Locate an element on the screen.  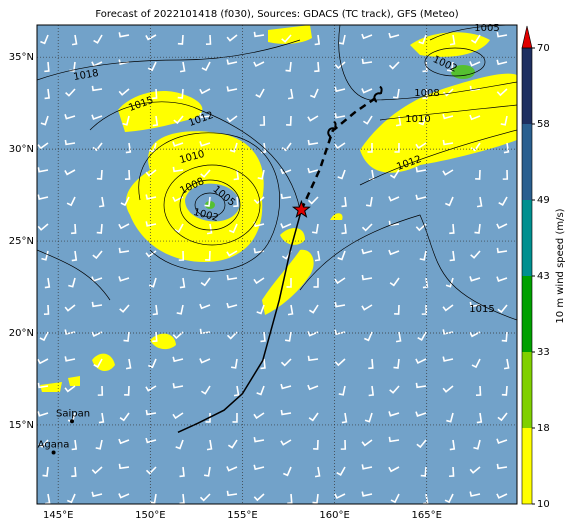
y-tick-label: 25°N is located at coordinates (21, 241).